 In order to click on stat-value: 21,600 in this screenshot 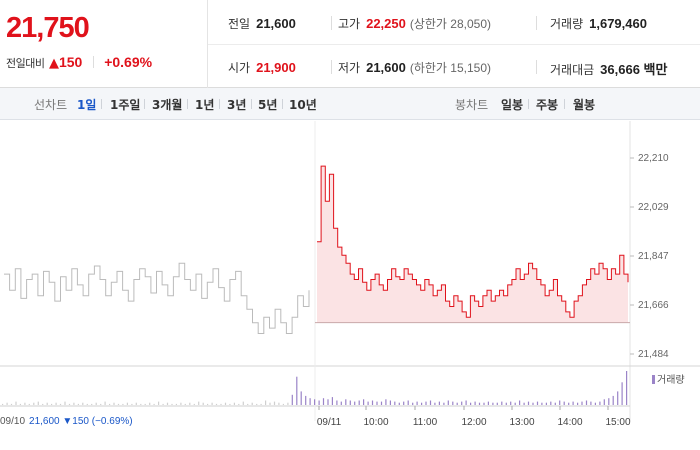, I will do `click(386, 67)`.